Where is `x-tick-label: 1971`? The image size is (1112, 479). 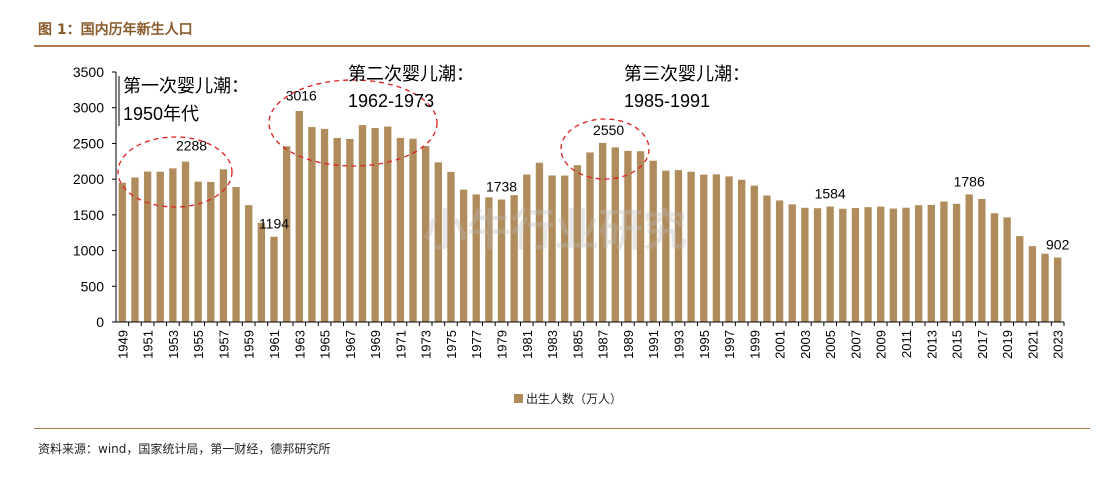 x-tick-label: 1971 is located at coordinates (400, 344).